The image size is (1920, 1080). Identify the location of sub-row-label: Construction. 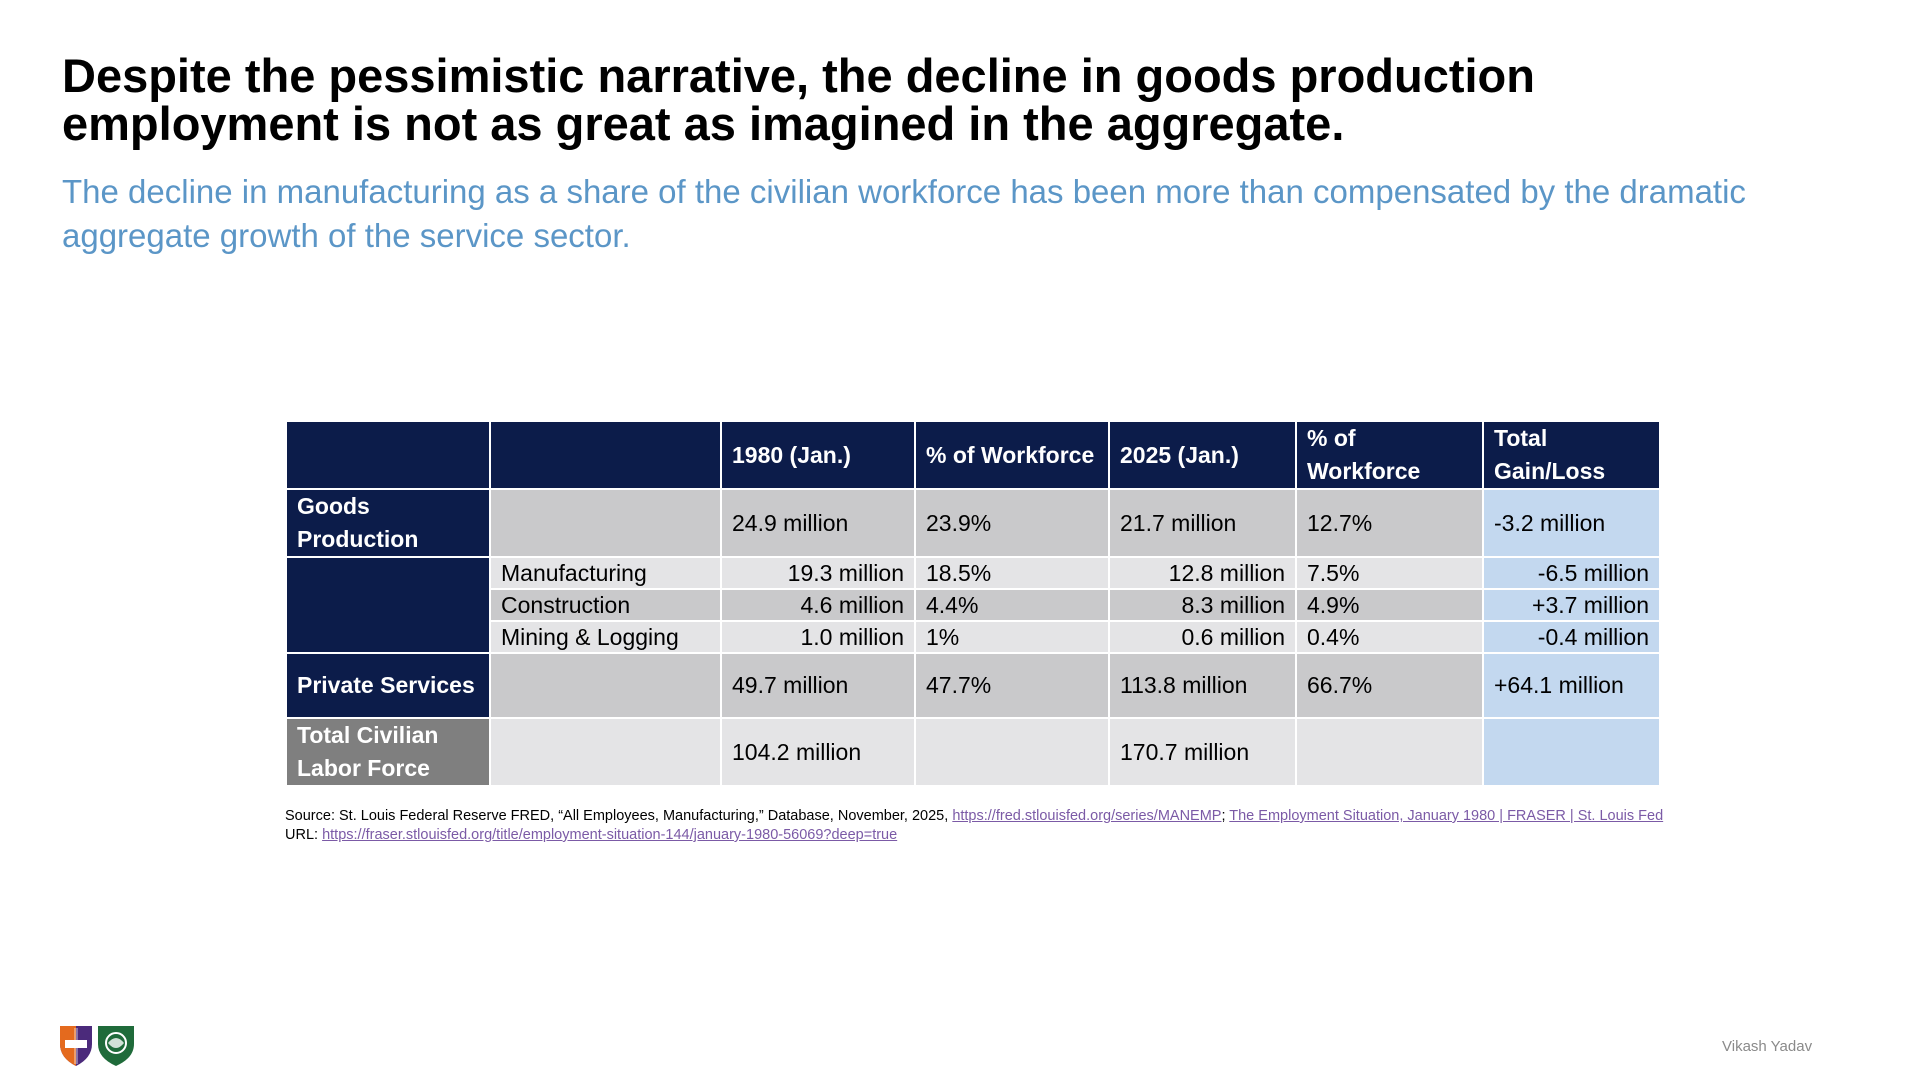
(605, 605).